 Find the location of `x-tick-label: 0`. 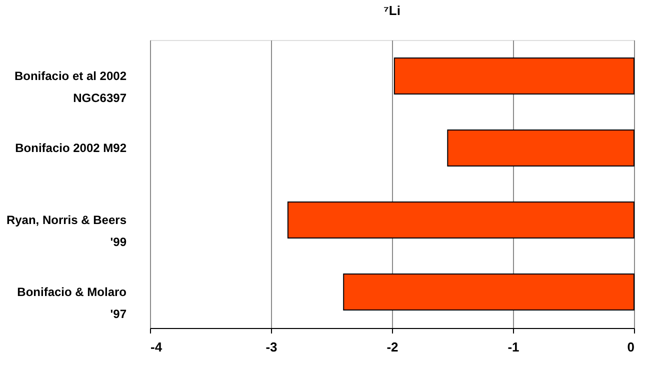

x-tick-label: 0 is located at coordinates (630, 347).